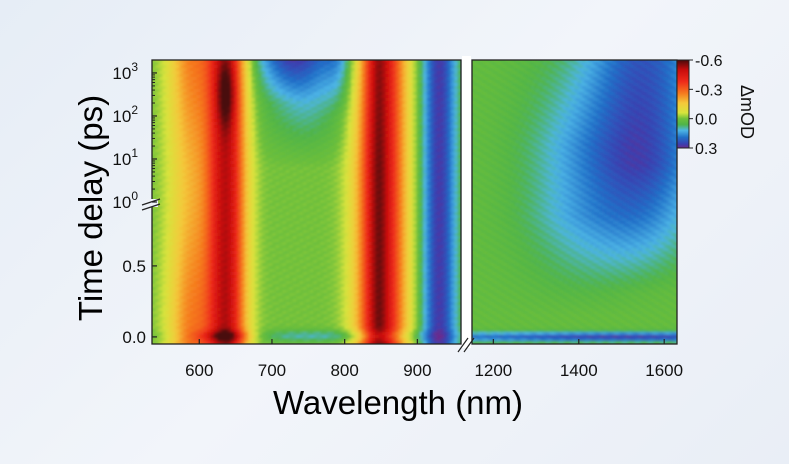 Image resolution: width=789 pixels, height=464 pixels. What do you see at coordinates (706, 120) in the screenshot?
I see `colorbar-tick-label: 0.0` at bounding box center [706, 120].